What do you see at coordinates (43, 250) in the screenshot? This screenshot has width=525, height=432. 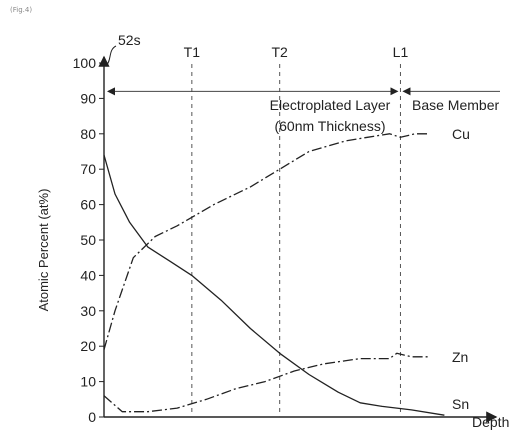 I see `y-axis-label: Atomic Percent (at%)` at bounding box center [43, 250].